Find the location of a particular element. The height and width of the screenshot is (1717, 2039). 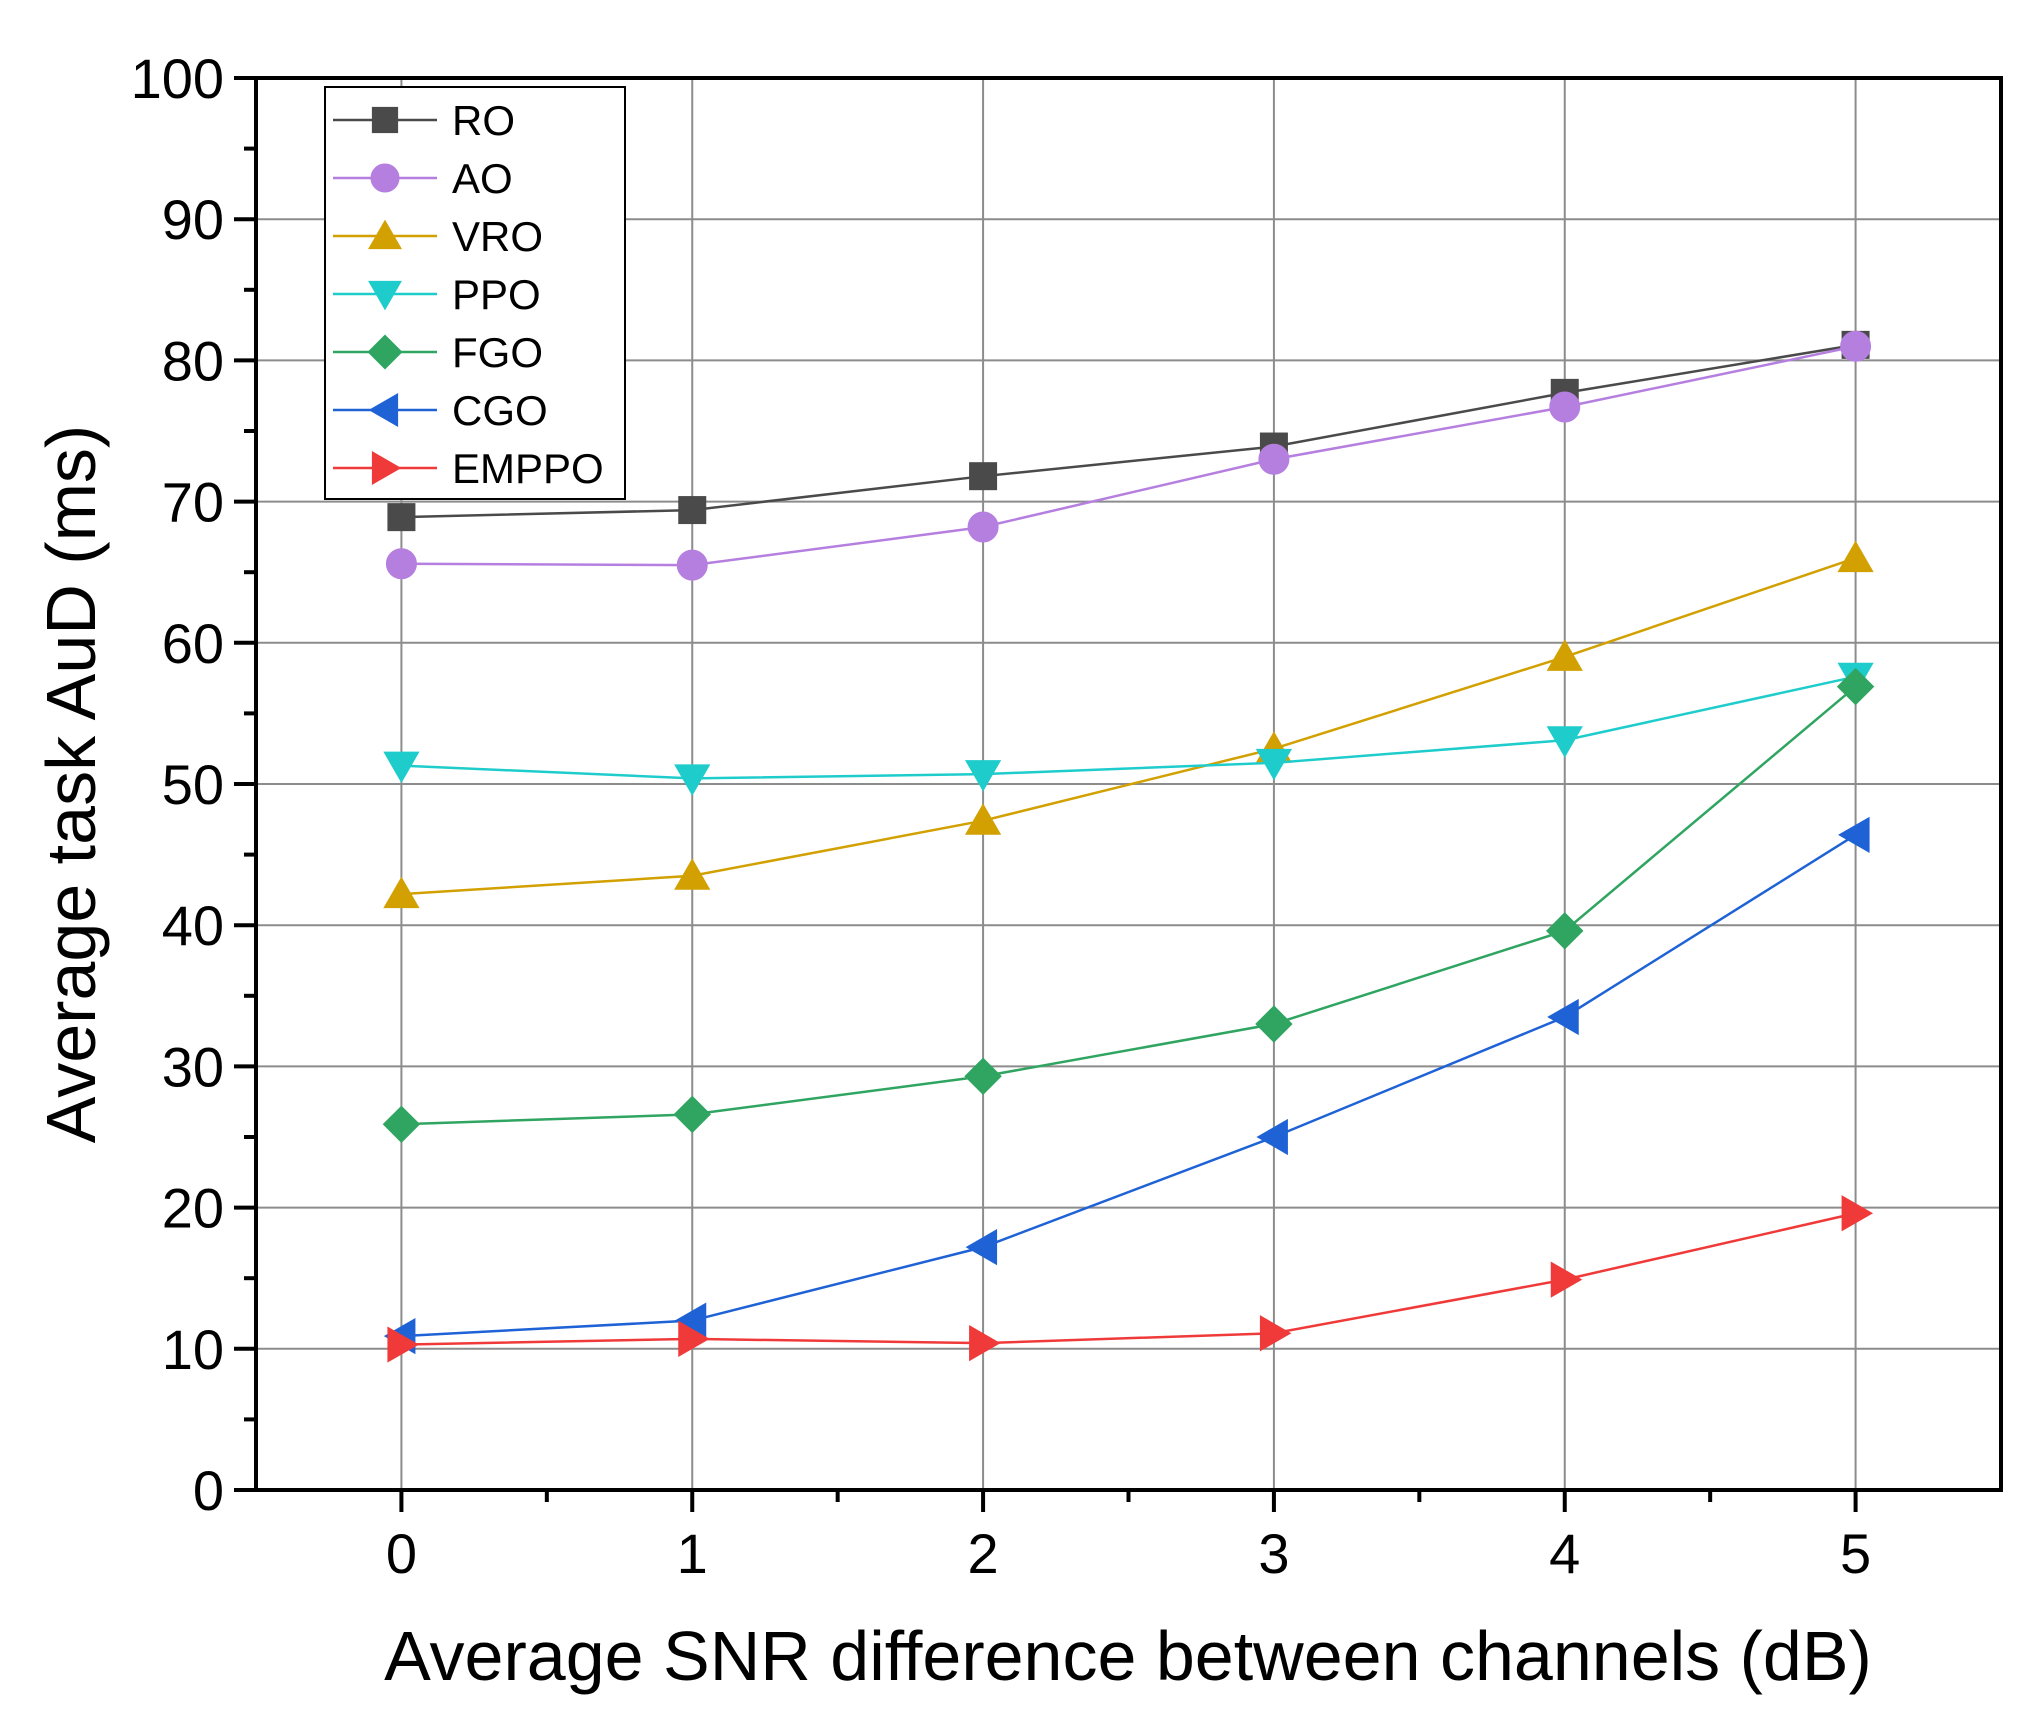

legend-label: EMPPO is located at coordinates (528, 468).